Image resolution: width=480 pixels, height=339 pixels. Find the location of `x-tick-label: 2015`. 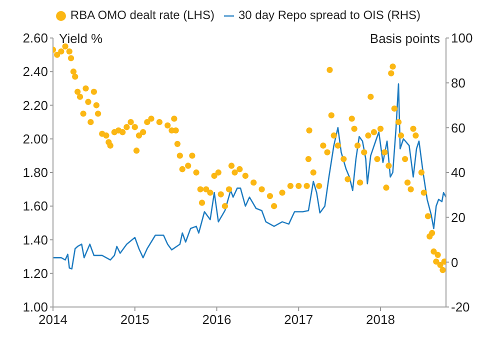

x-tick-label: 2015 is located at coordinates (135, 320).